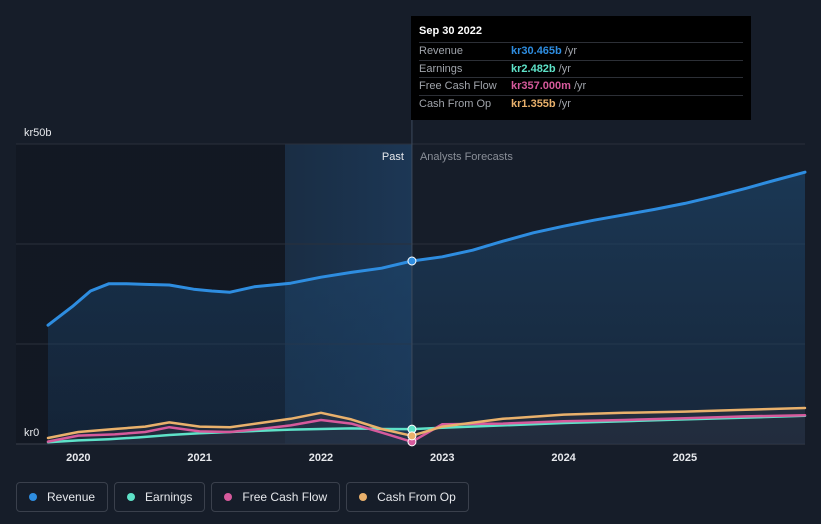 This screenshot has width=821, height=524. Describe the element at coordinates (563, 458) in the screenshot. I see `x-tick-label: 2024` at that location.